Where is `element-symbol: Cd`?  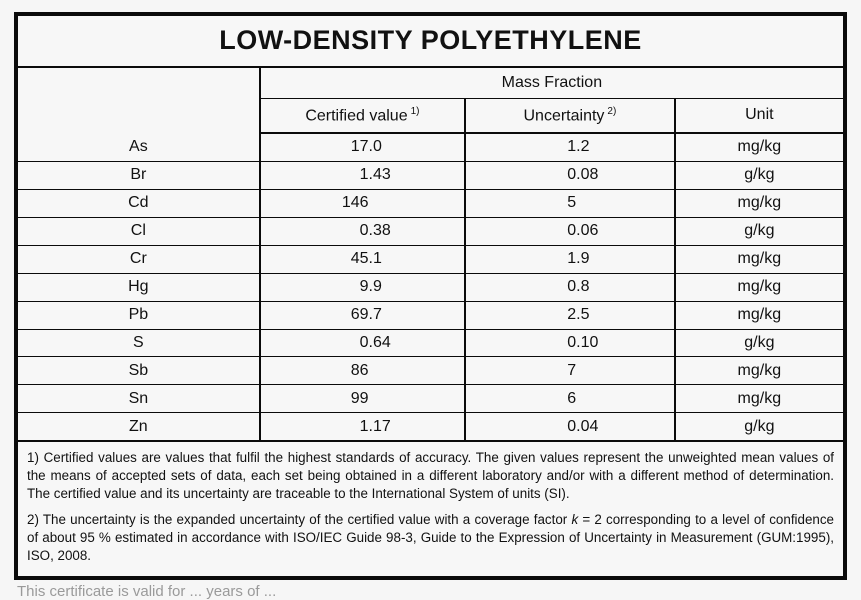 element-symbol: Cd is located at coordinates (139, 203).